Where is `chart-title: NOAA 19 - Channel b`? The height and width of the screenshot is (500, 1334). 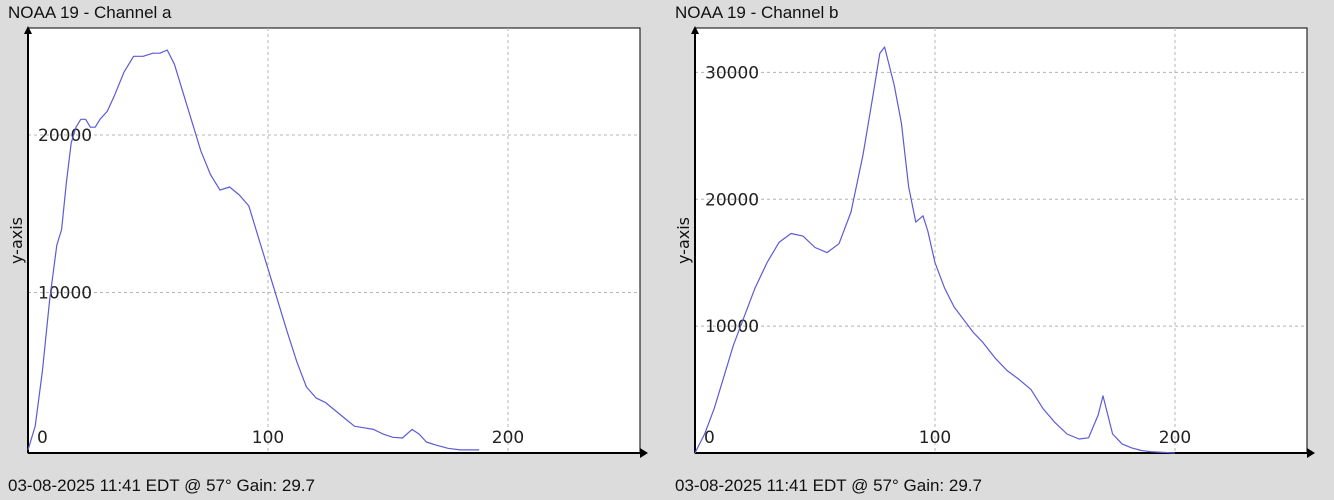
chart-title: NOAA 19 - Channel b is located at coordinates (757, 12).